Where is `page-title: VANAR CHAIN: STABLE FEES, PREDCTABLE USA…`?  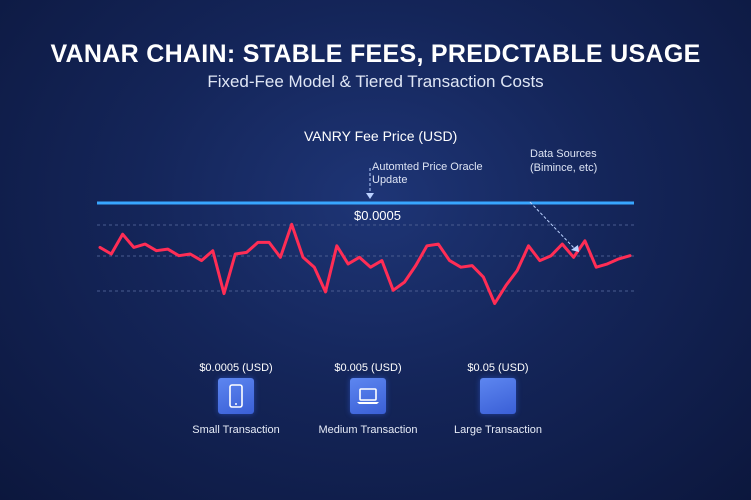 page-title: VANAR CHAIN: STABLE FEES, PREDCTABLE USA… is located at coordinates (375, 54).